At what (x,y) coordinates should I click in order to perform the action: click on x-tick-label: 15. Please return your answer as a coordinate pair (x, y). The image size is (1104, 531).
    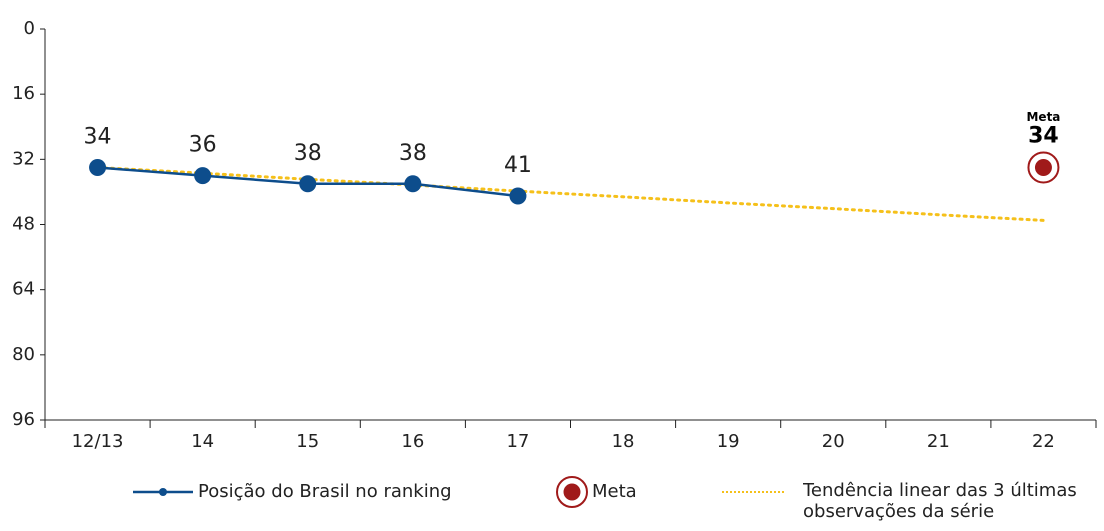
    Looking at the image, I should click on (307, 441).